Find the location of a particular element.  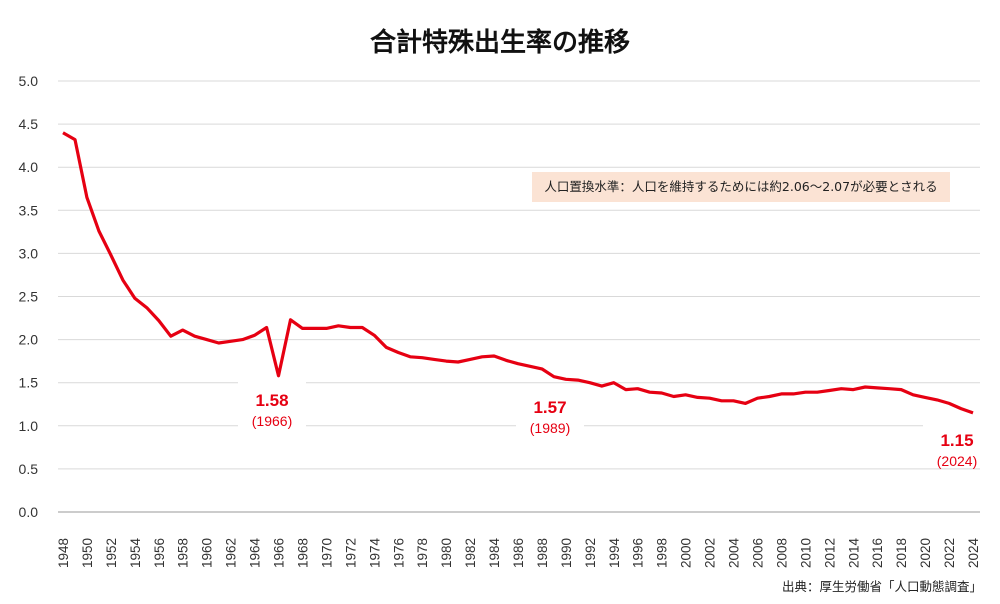

x-tick-label: 2010 is located at coordinates (805, 553).